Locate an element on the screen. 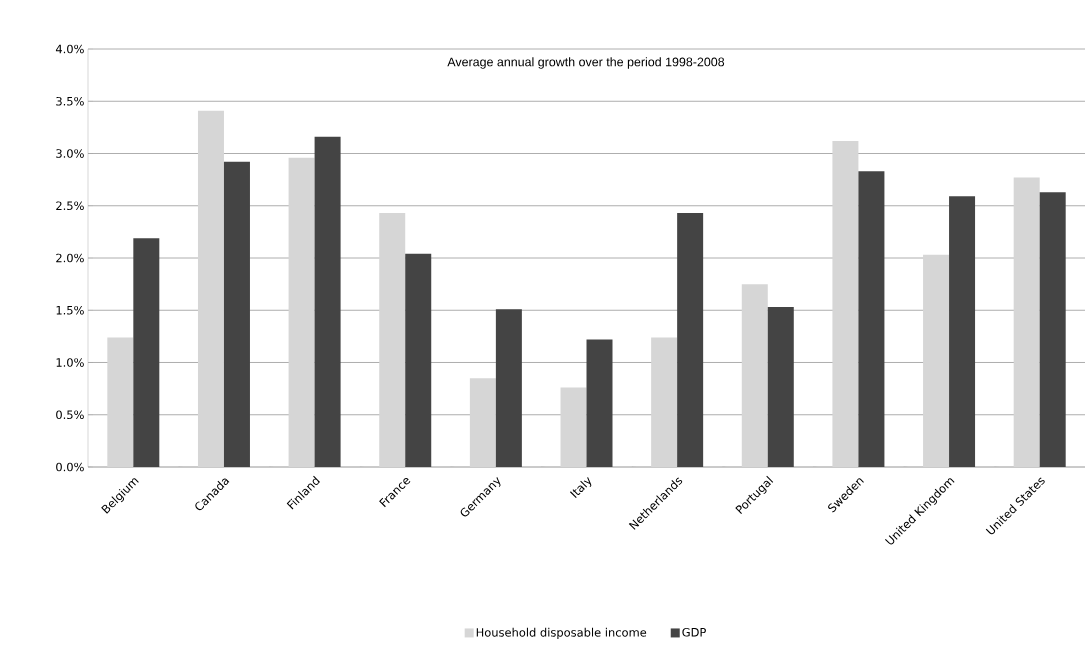  y-tick-label: 3.0% is located at coordinates (70, 153).